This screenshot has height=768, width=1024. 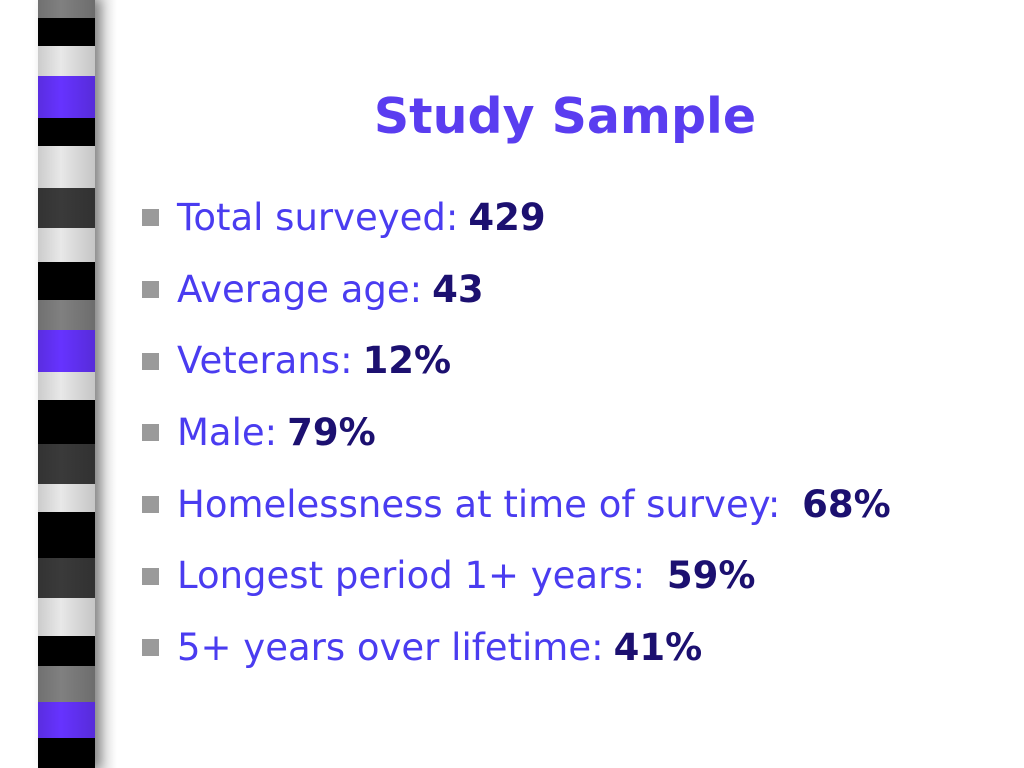 I want to click on bullet-value: 59%, so click(x=711, y=576).